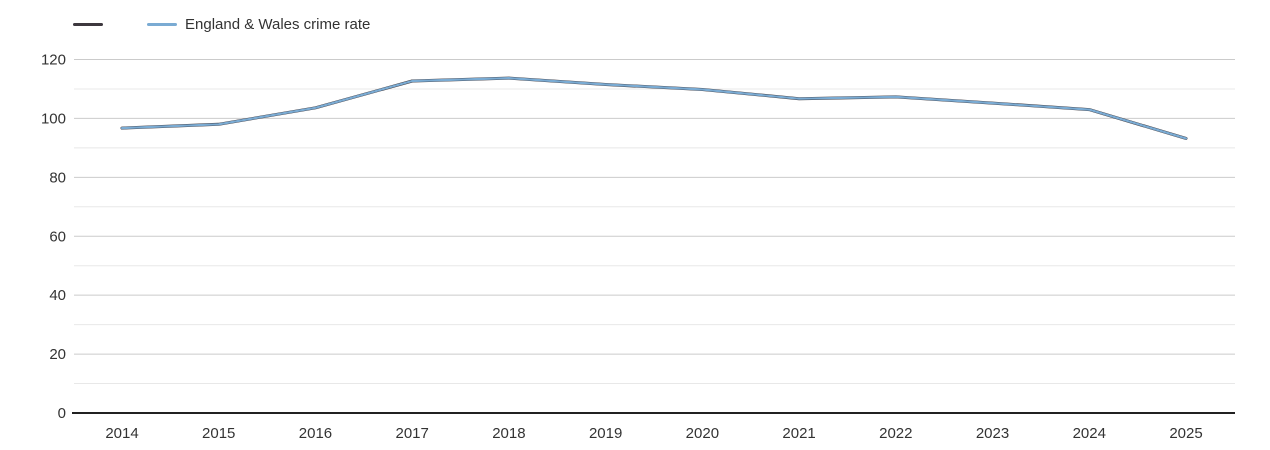 The image size is (1270, 450). What do you see at coordinates (57, 295) in the screenshot?
I see `y-axis-tick-label: 40` at bounding box center [57, 295].